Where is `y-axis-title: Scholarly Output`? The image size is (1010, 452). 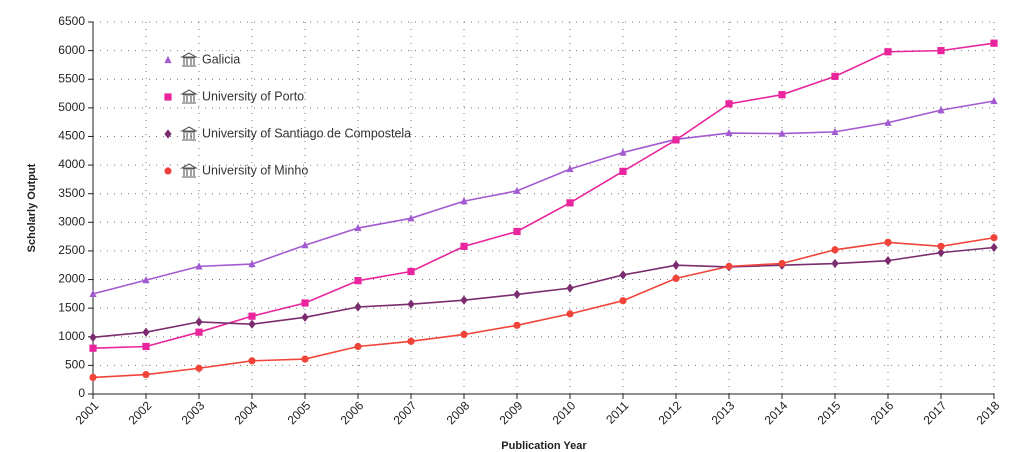 y-axis-title: Scholarly Output is located at coordinates (32, 207).